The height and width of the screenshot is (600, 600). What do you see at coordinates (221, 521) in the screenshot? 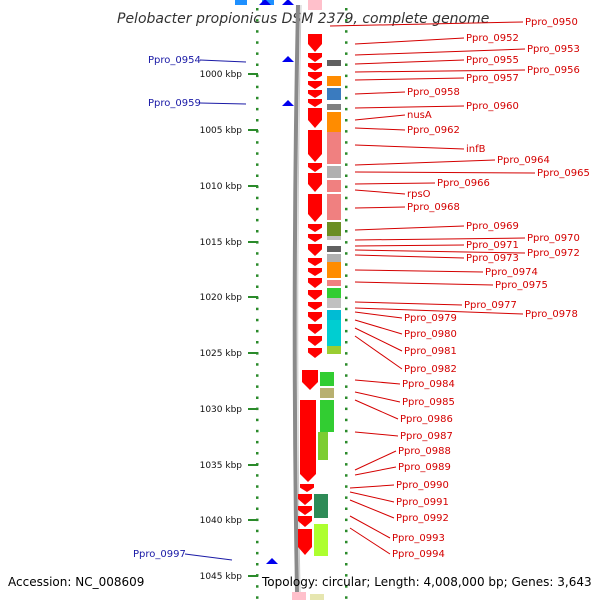
I see `scale-label: 1040 kbp` at bounding box center [221, 521].